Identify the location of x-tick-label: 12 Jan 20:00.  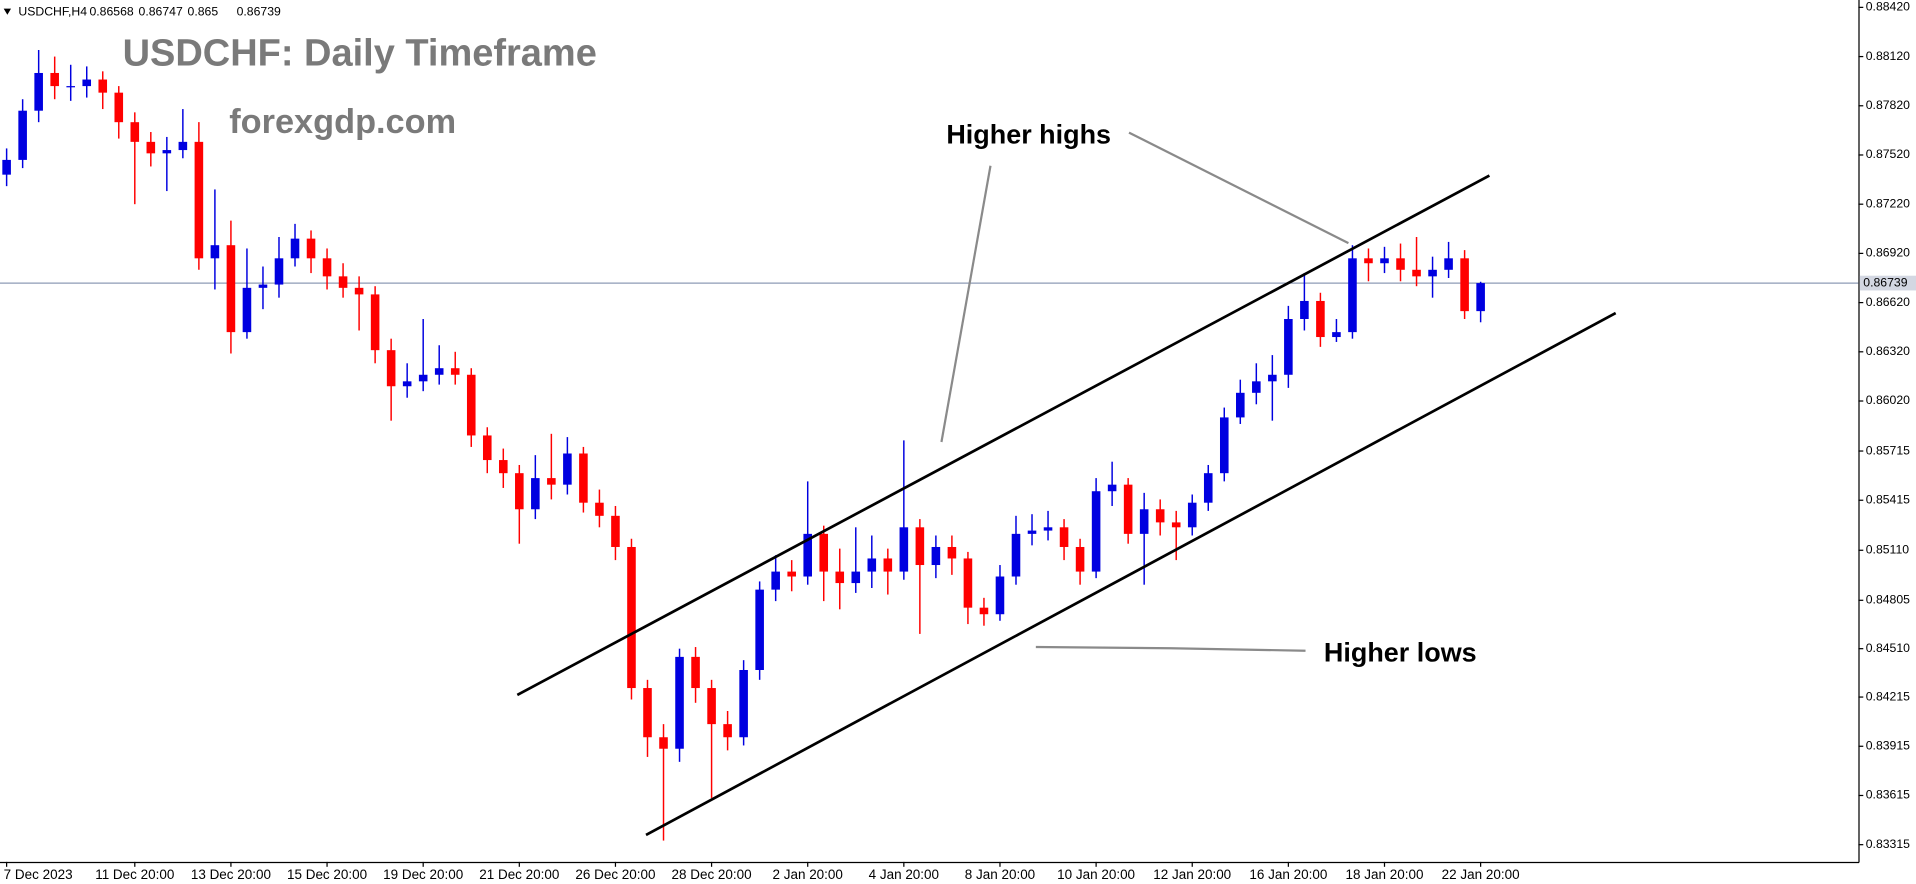
(1192, 874).